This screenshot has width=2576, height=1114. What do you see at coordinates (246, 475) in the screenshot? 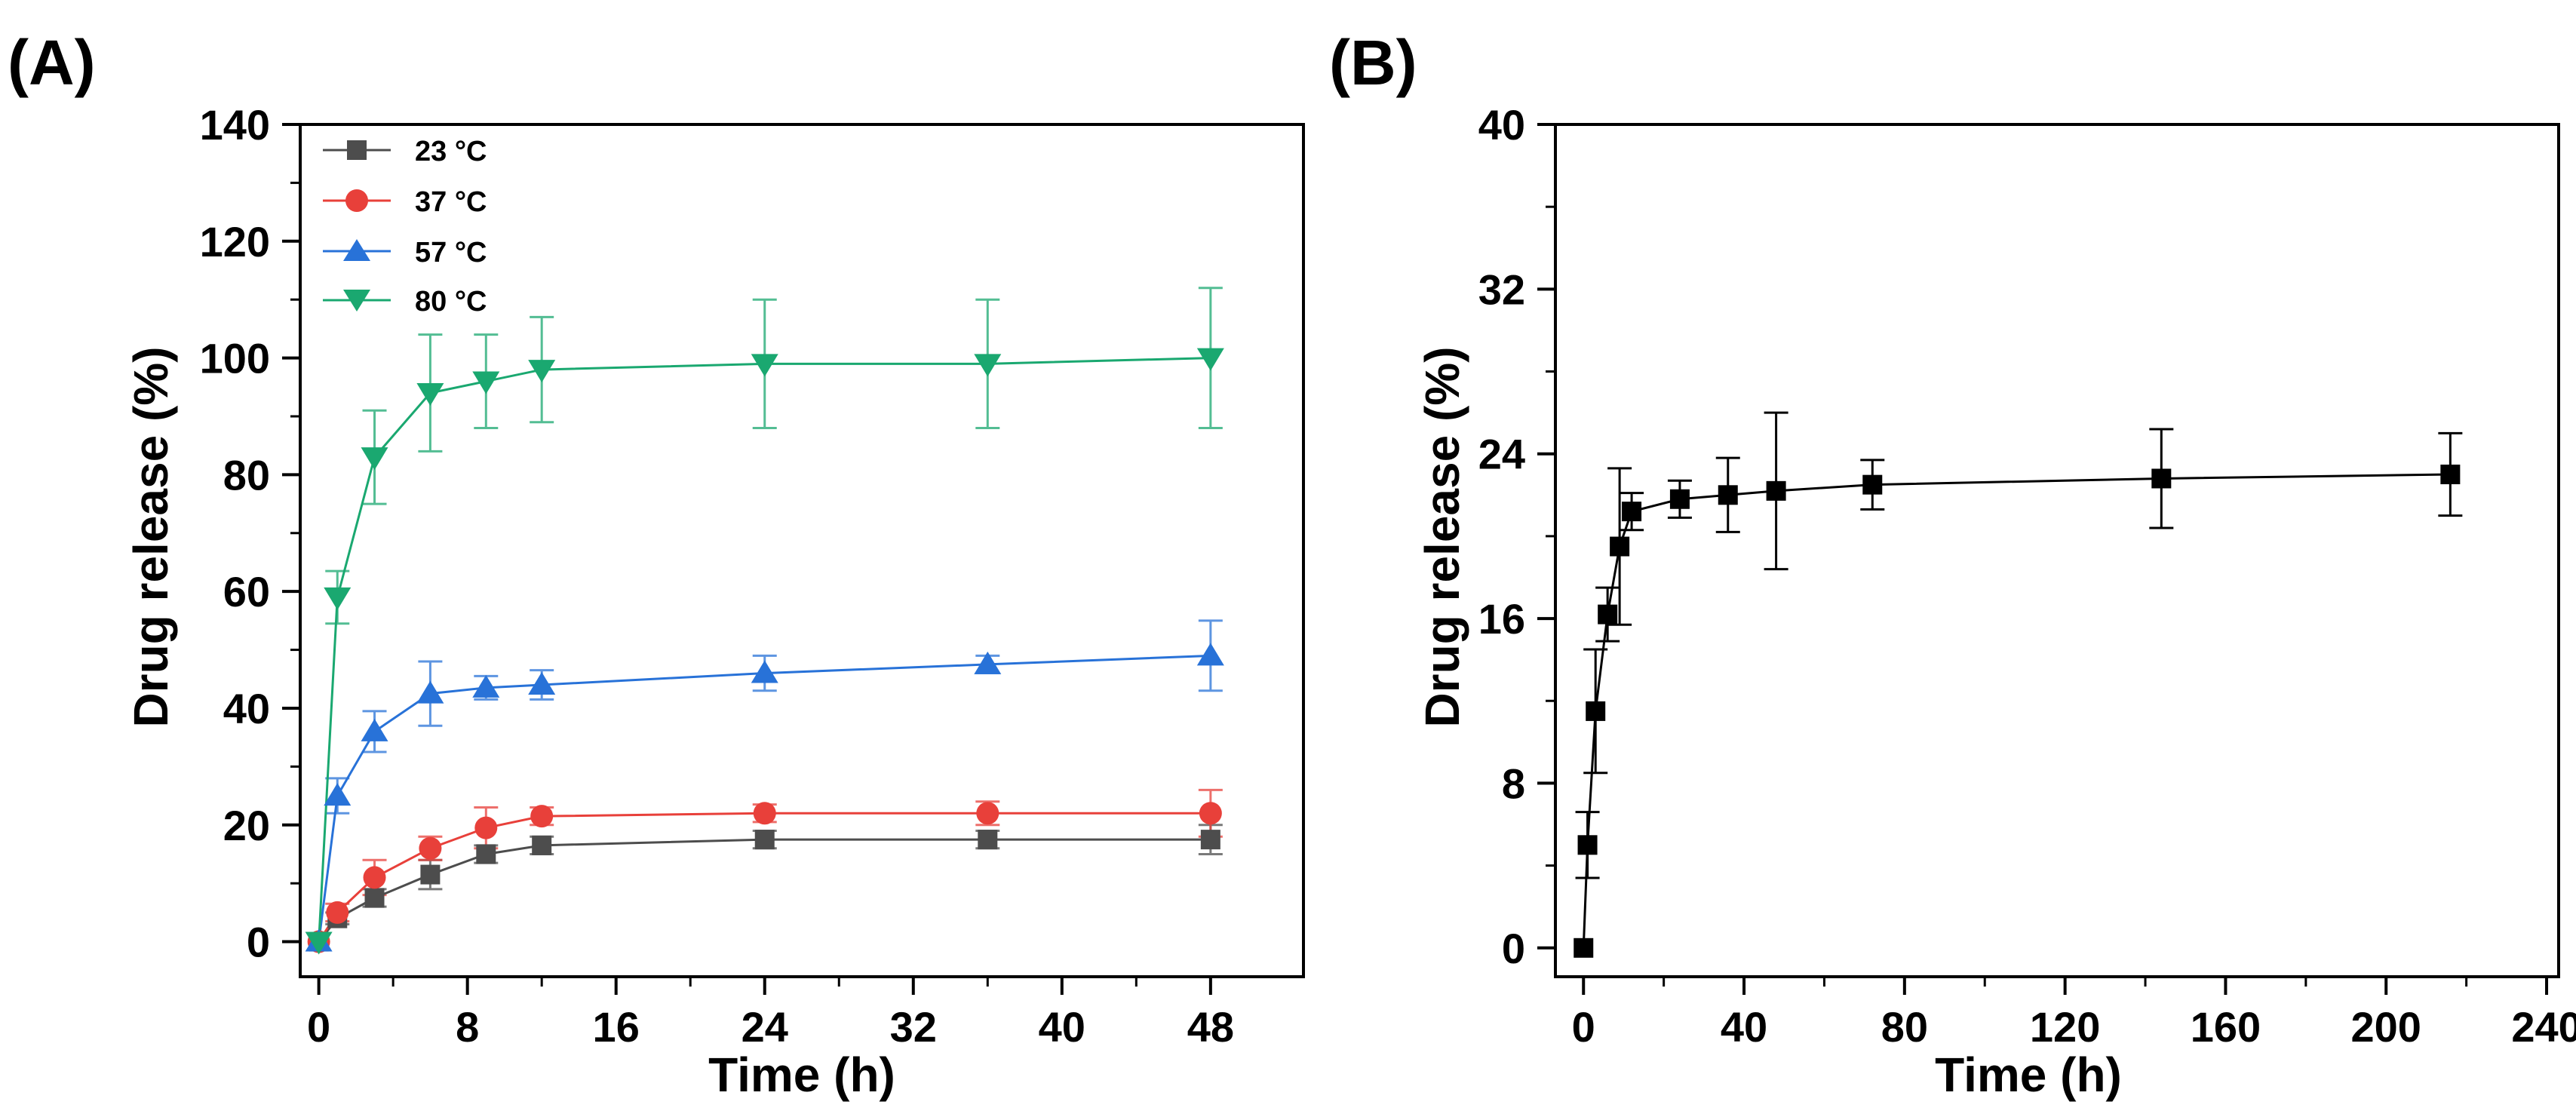
I see `y-tick-label: 80` at bounding box center [246, 475].